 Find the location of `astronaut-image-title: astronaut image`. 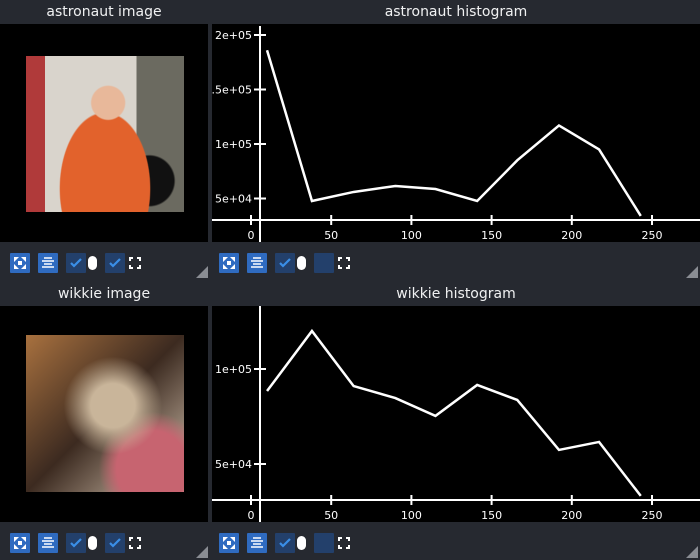

astronaut-image-title: astronaut image is located at coordinates (104, 12).